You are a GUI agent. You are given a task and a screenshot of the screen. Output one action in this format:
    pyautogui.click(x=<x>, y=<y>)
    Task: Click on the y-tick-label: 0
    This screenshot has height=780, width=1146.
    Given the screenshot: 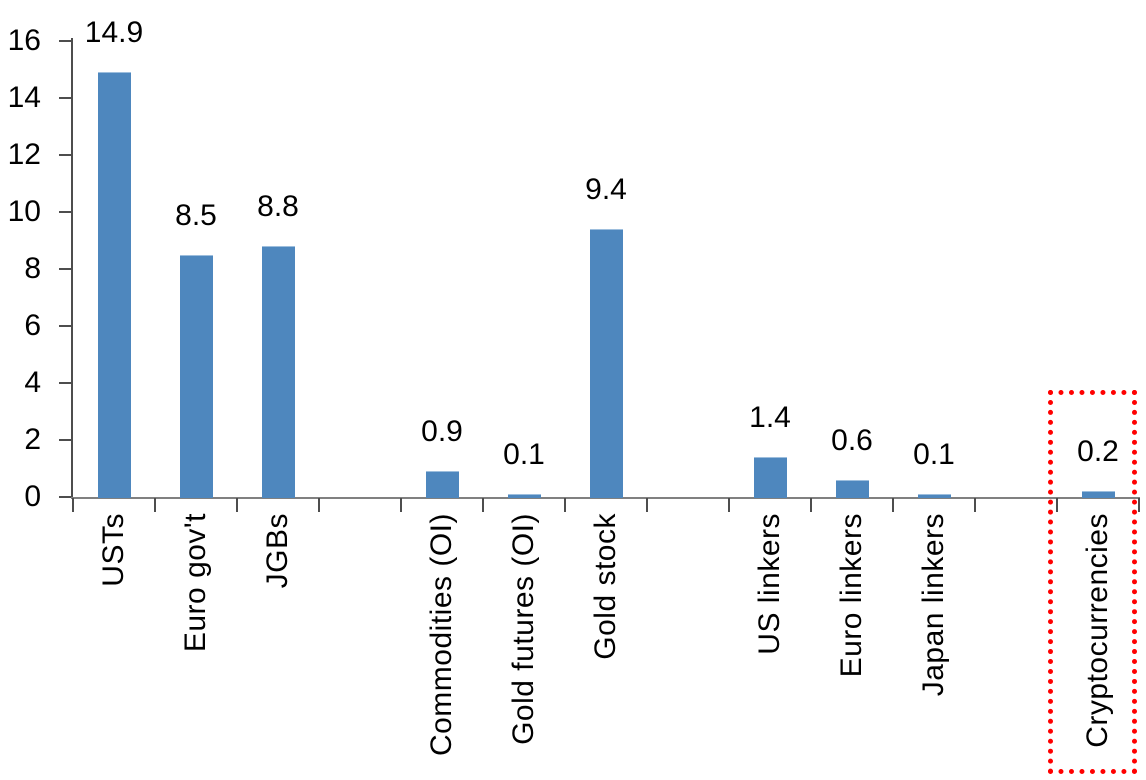 What is the action you would take?
    pyautogui.click(x=32, y=496)
    